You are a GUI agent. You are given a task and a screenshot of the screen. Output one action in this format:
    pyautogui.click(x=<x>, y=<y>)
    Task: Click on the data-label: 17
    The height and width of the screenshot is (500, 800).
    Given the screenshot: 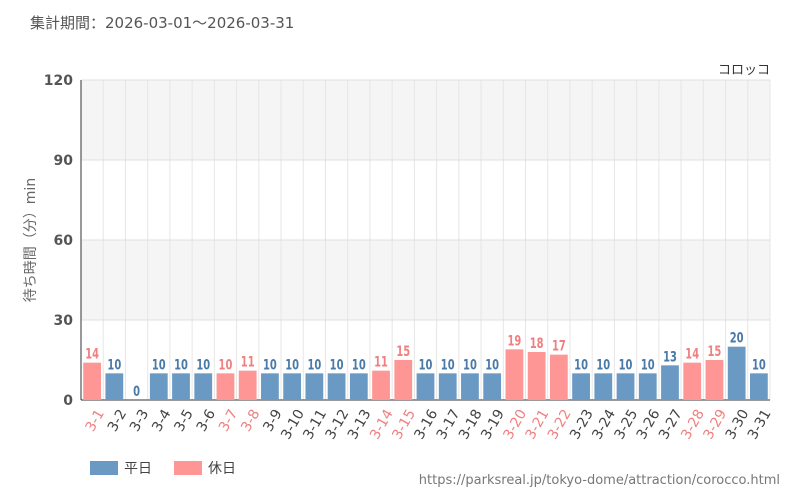 What is the action you would take?
    pyautogui.click(x=559, y=346)
    